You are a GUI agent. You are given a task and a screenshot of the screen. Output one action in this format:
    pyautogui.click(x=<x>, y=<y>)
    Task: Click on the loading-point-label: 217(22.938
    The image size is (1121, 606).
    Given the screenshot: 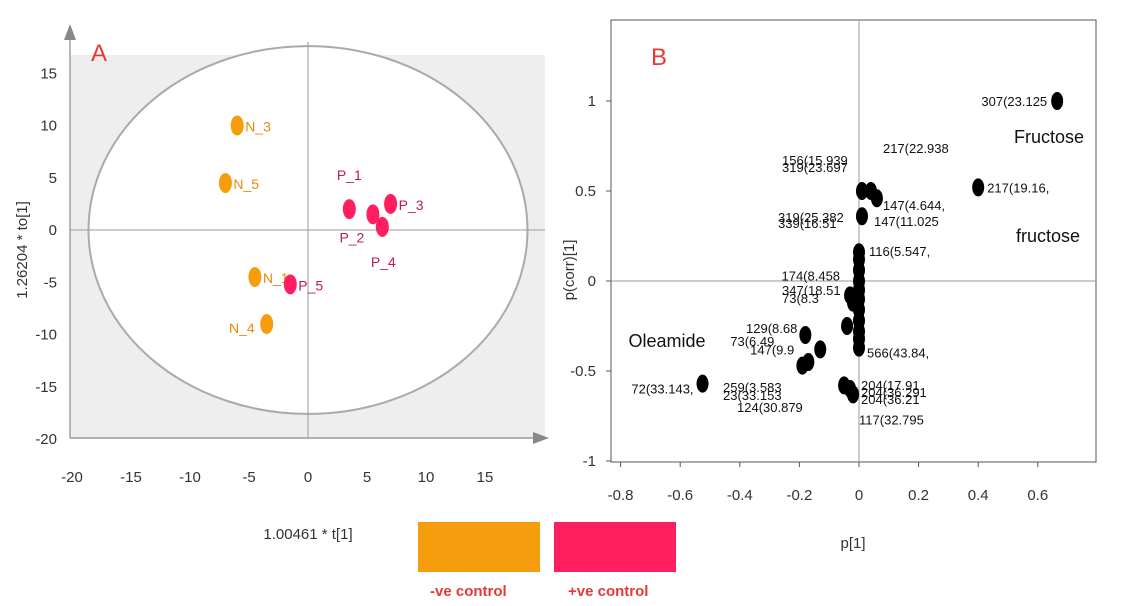 What is the action you would take?
    pyautogui.click(x=916, y=148)
    